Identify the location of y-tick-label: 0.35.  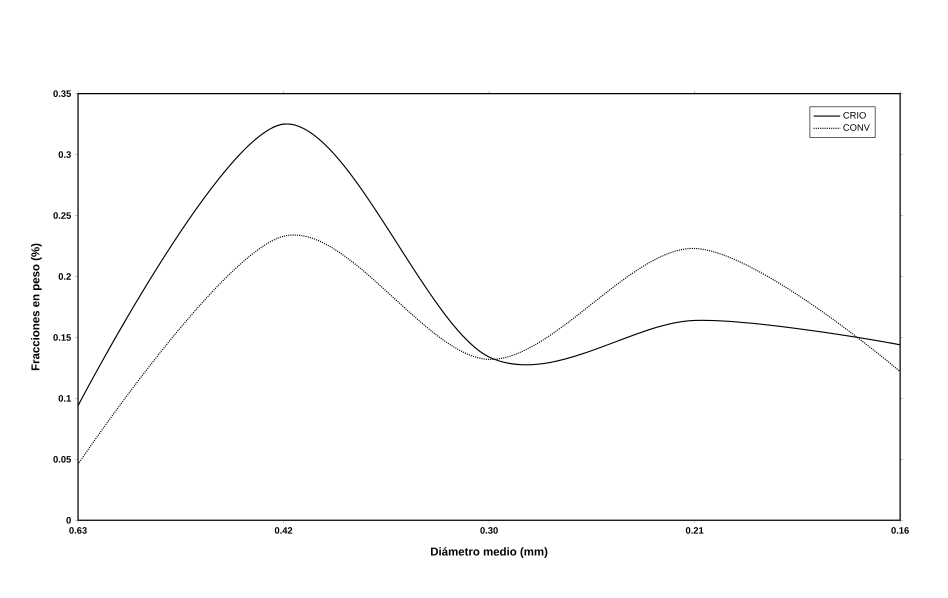
(62, 93).